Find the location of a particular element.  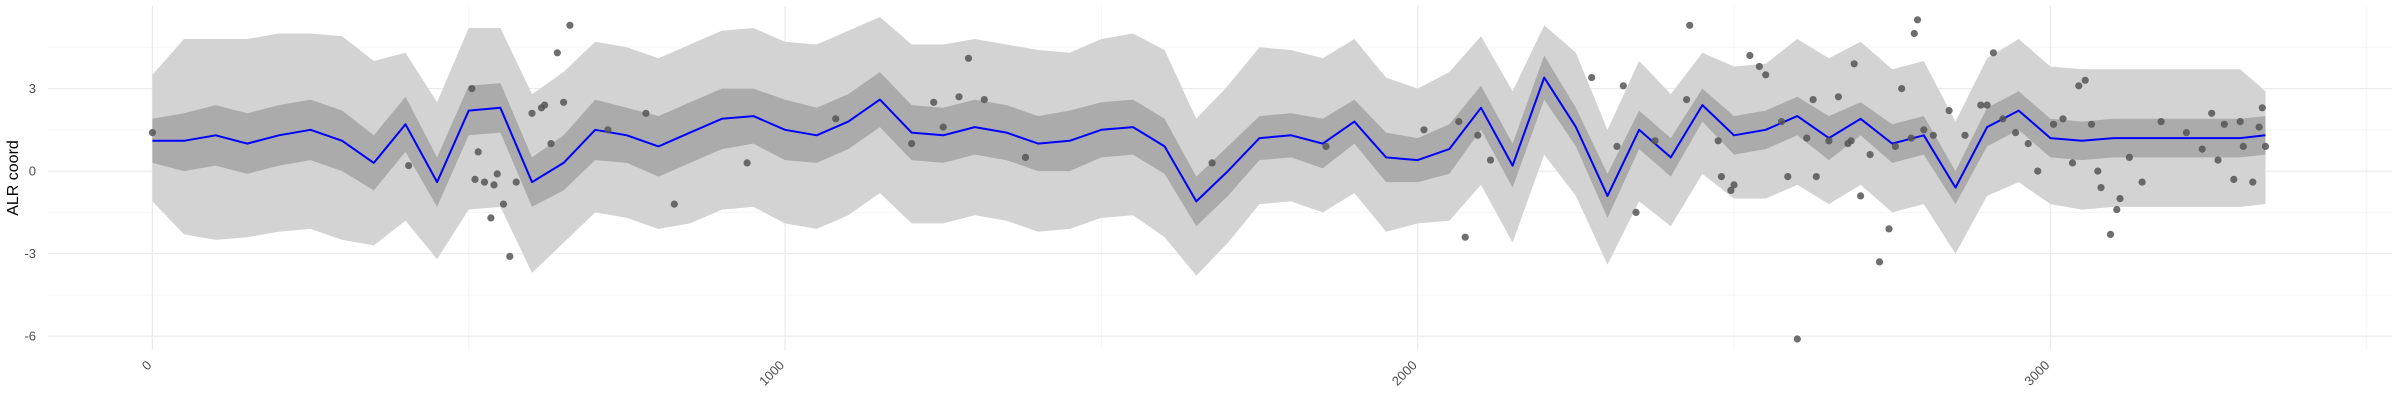

x-tick-label: 0 is located at coordinates (147, 366).